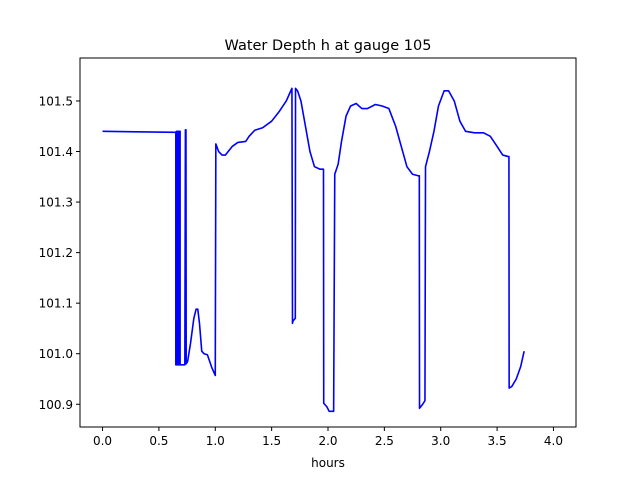 The width and height of the screenshot is (640, 484). What do you see at coordinates (56, 253) in the screenshot?
I see `y-tick-label: 101.2` at bounding box center [56, 253].